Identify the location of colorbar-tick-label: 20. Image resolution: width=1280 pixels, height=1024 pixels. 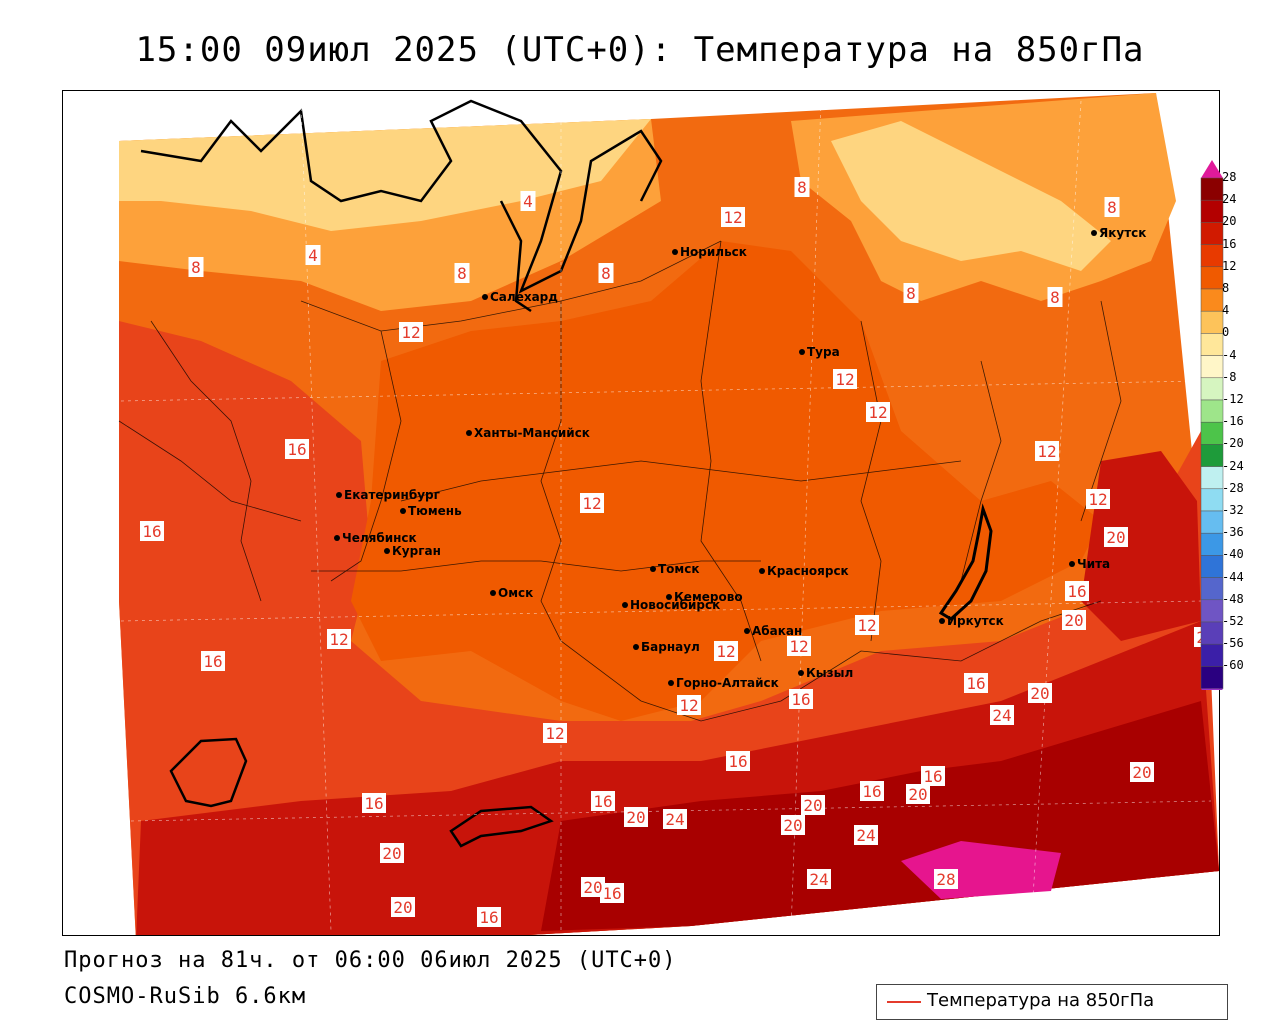
(1229, 221).